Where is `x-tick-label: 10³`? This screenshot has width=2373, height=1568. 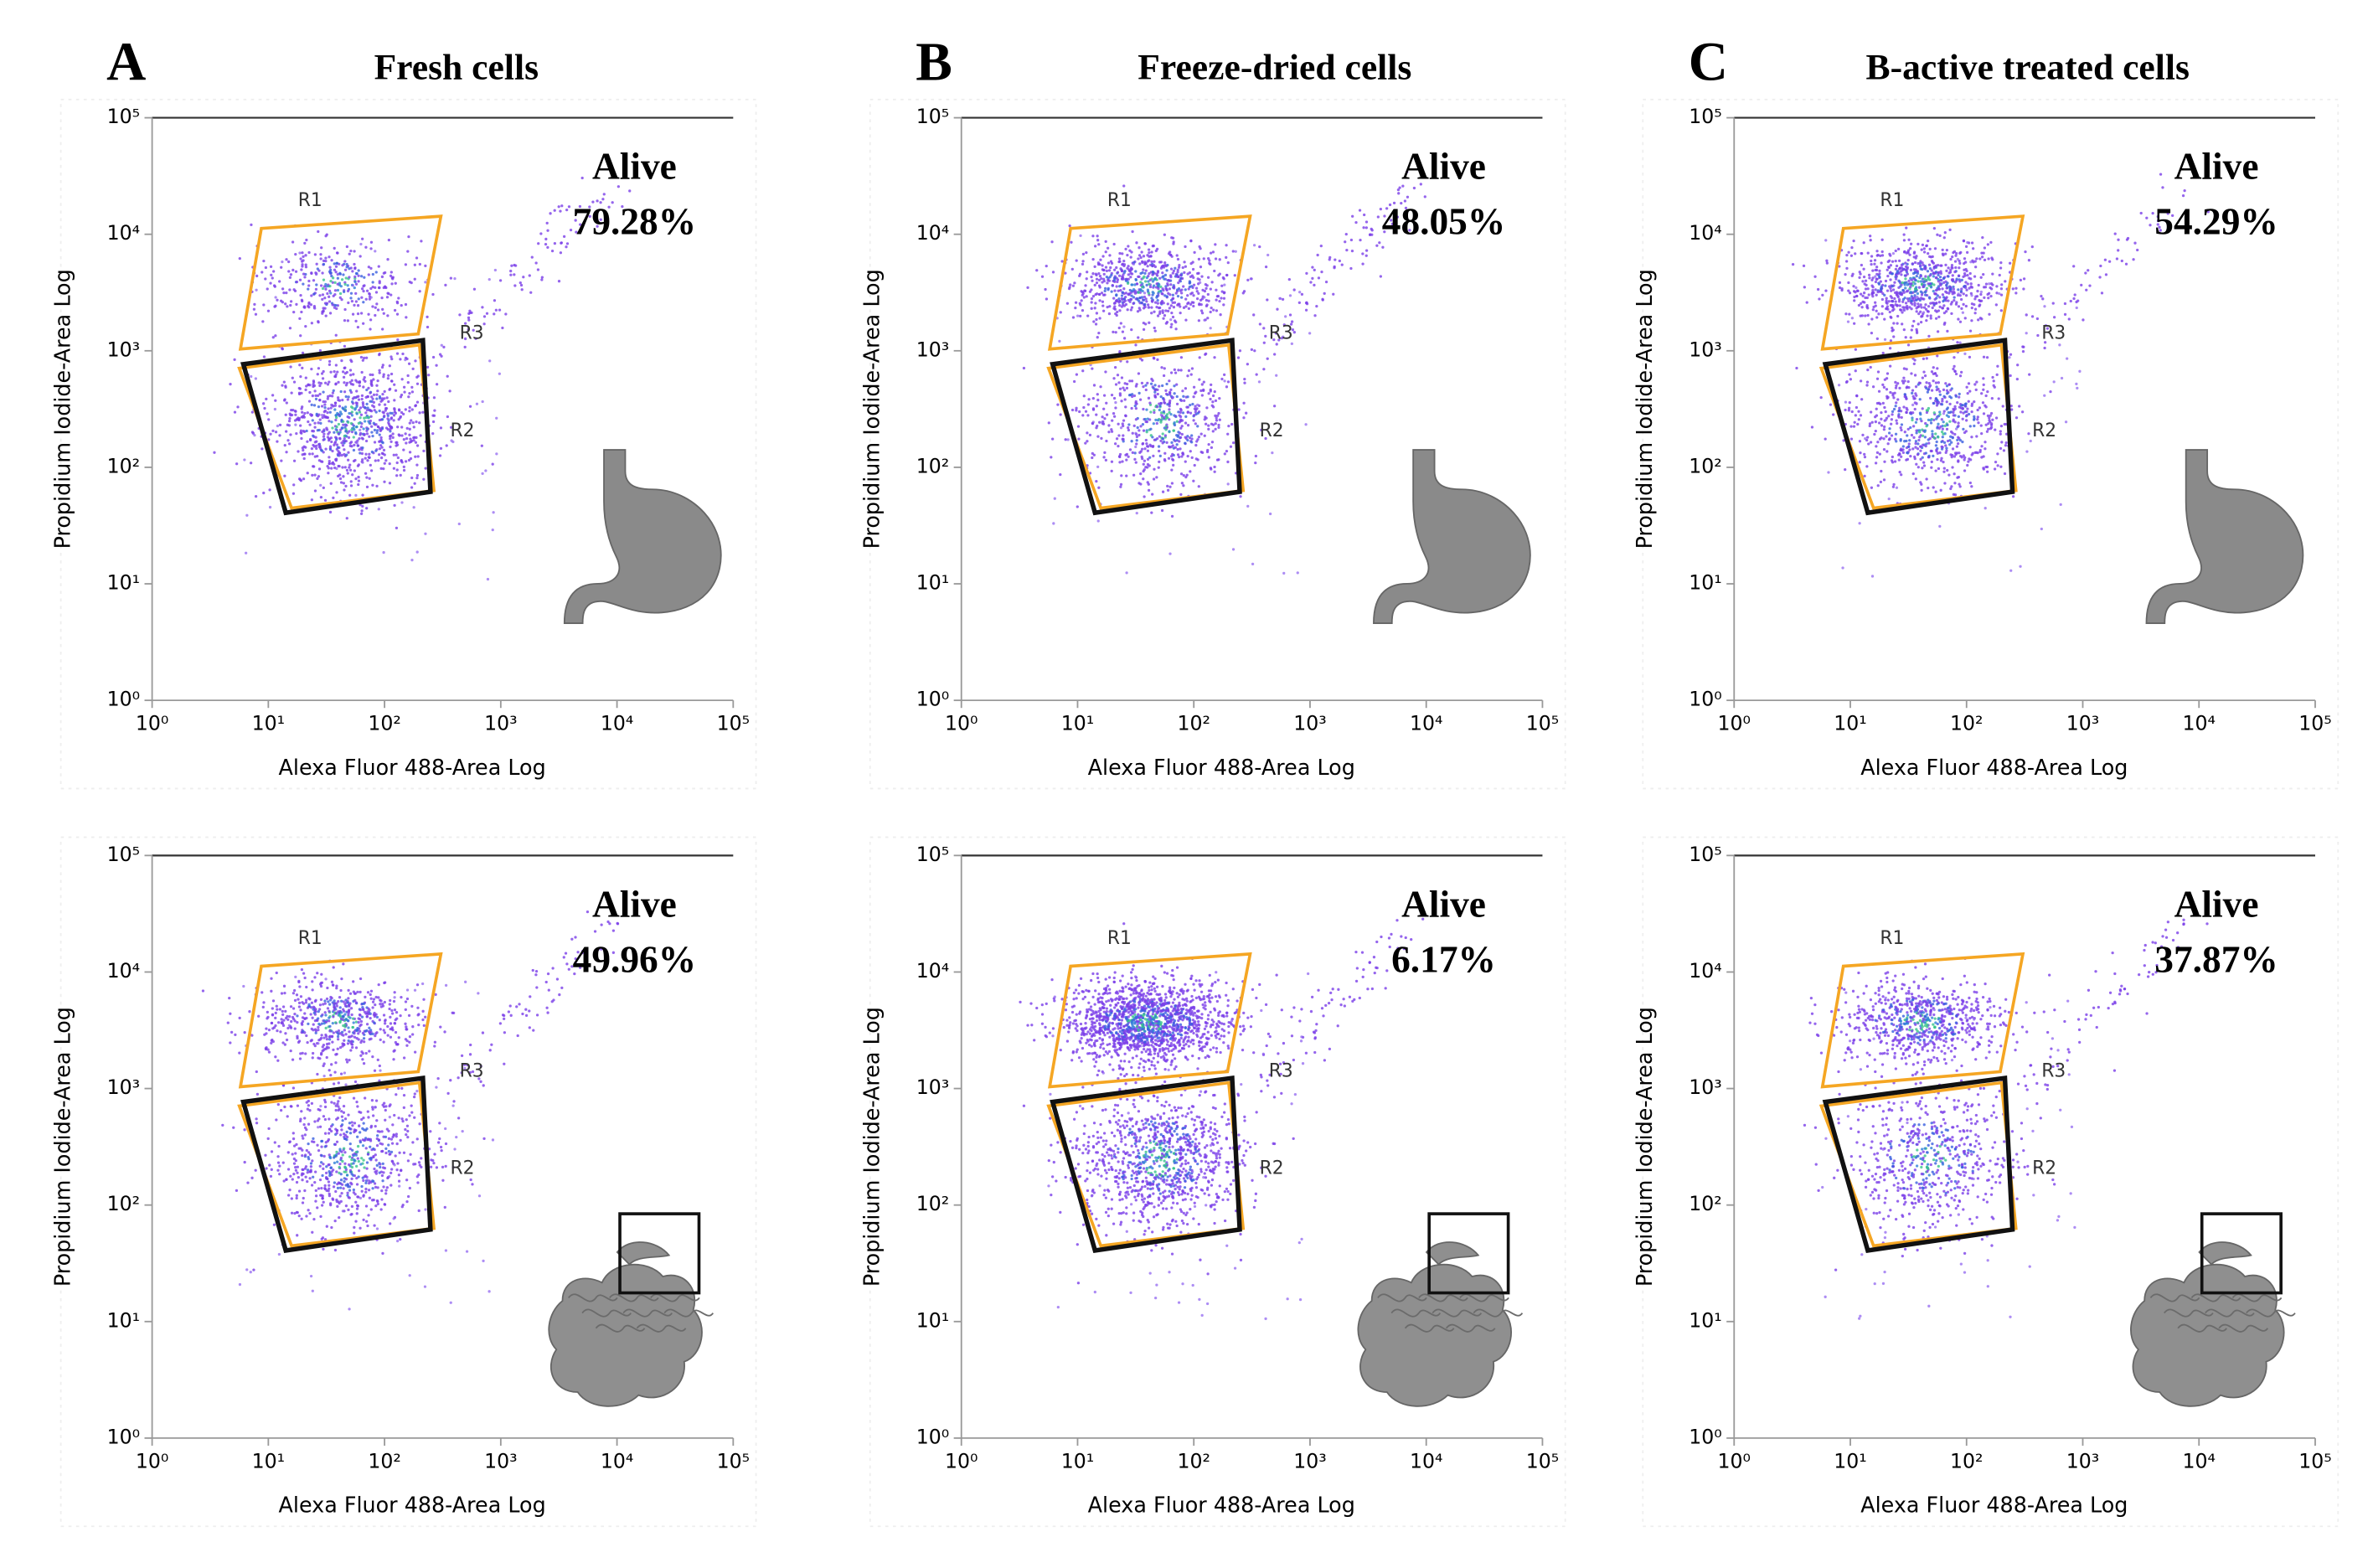 x-tick-label: 10³ is located at coordinates (501, 1461).